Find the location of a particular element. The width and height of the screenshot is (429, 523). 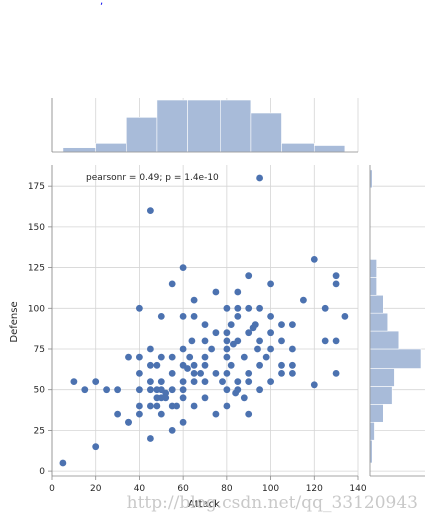

x-axis-label: Attack is located at coordinates (204, 504).